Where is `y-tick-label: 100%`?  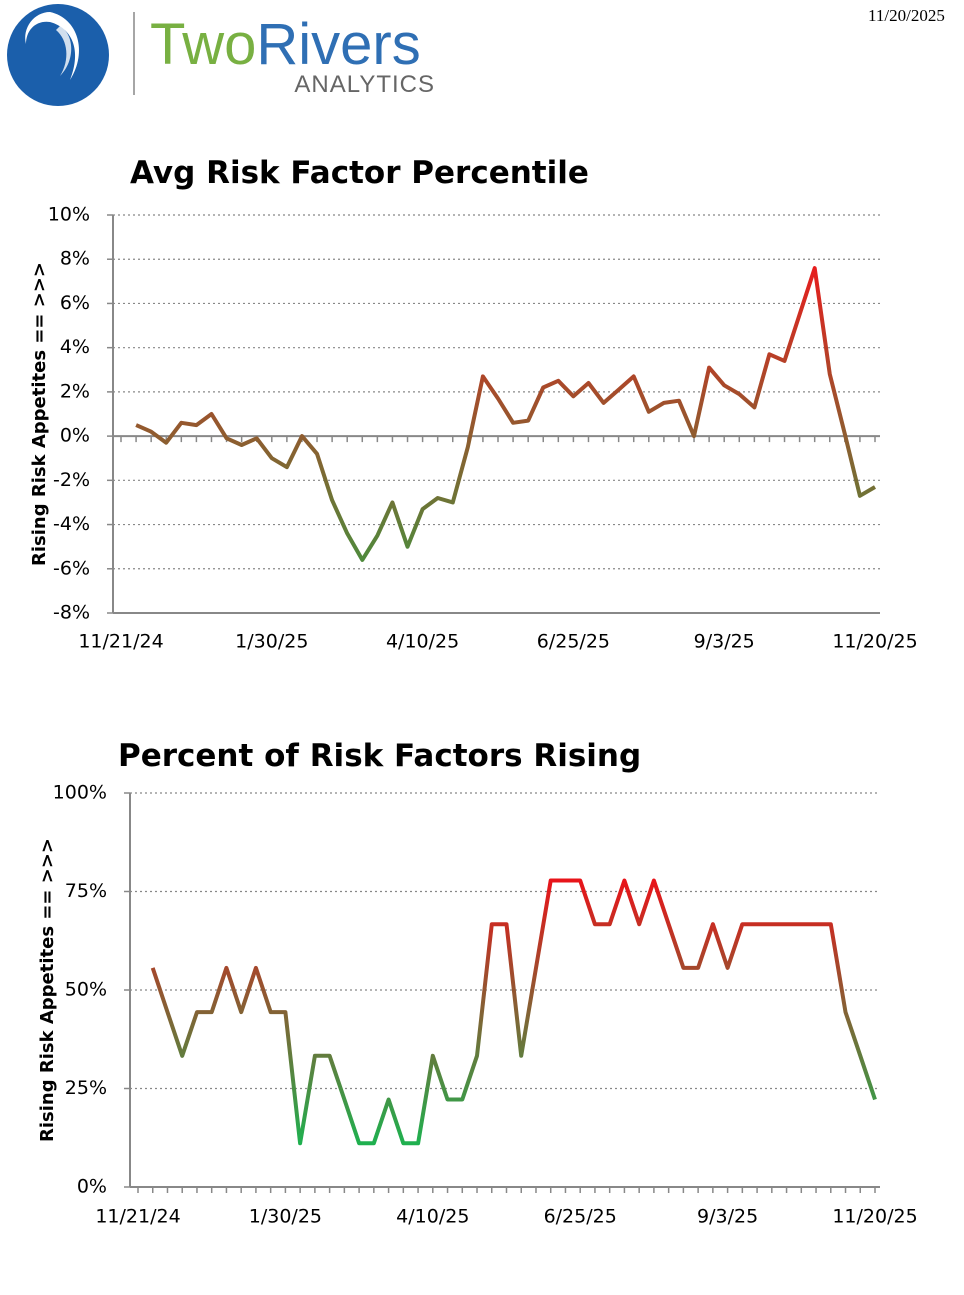
y-tick-label: 100% is located at coordinates (80, 793).